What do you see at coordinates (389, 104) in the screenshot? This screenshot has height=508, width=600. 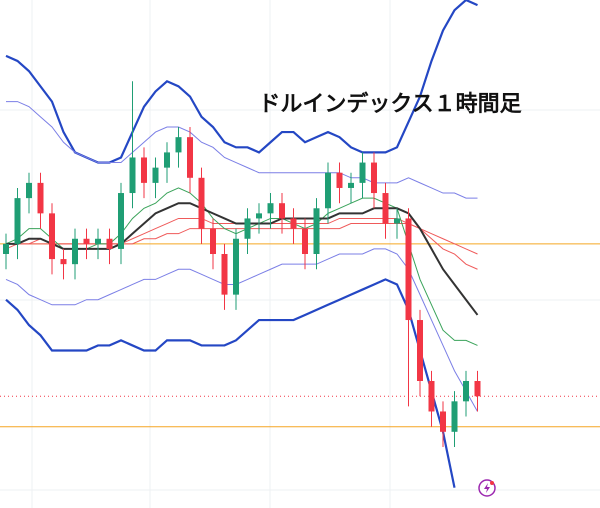 I see `chart-title: ドルインデックス１時間足` at bounding box center [389, 104].